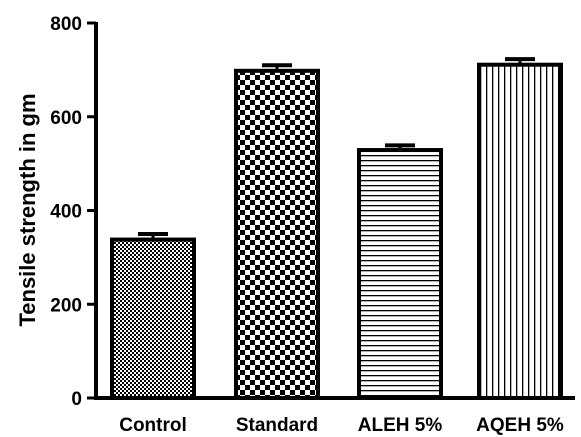  What do you see at coordinates (66, 212) in the screenshot?
I see `y-tick-label: 400` at bounding box center [66, 212].